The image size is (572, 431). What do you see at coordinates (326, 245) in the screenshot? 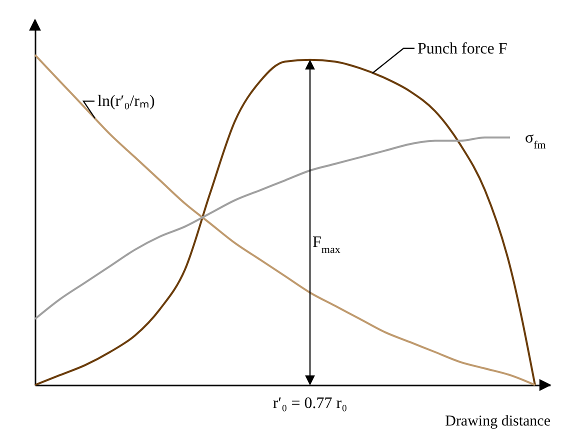
I see `annotation: F$_{max}$` at bounding box center [326, 245].